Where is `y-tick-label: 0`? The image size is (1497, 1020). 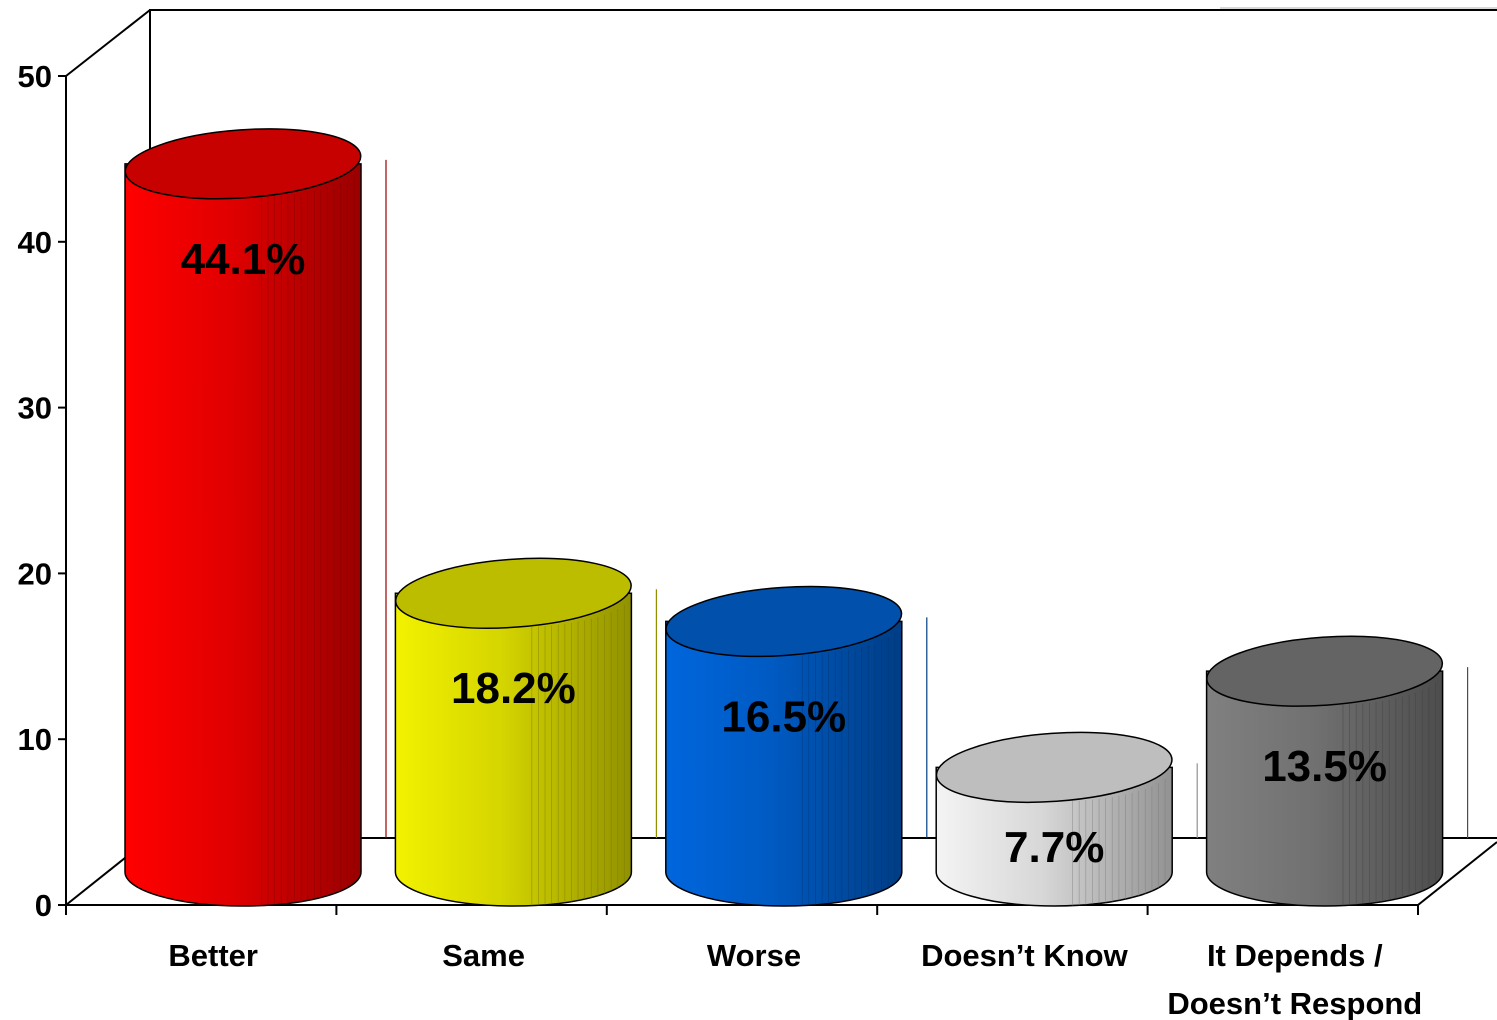 y-tick-label: 0 is located at coordinates (43, 905).